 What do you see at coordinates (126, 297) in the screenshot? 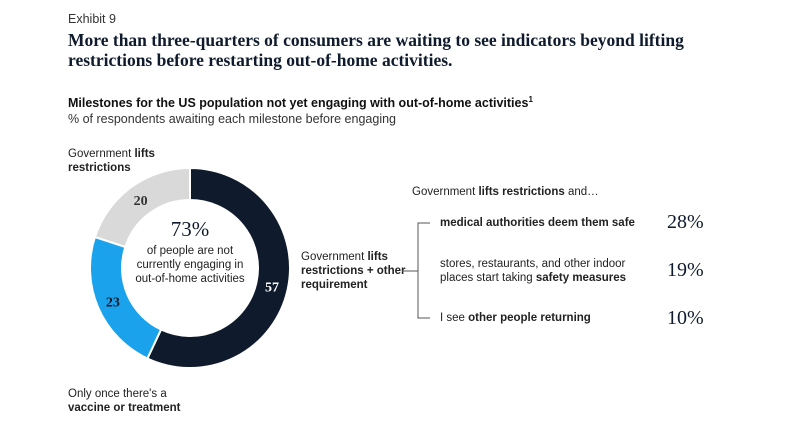
I see `slice-vaccine` at bounding box center [126, 297].